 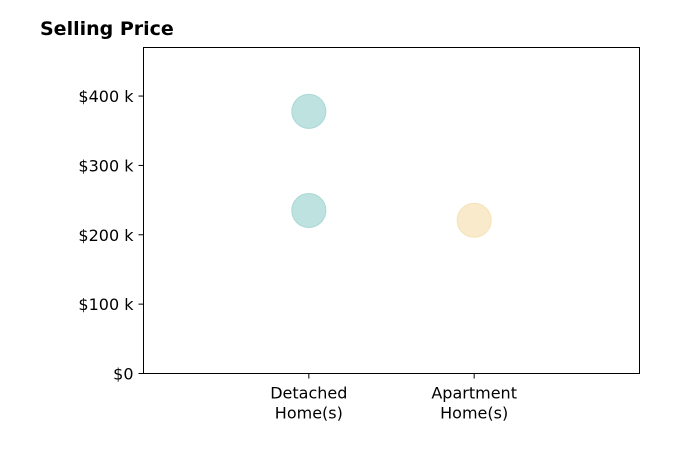 I want to click on y-tick-label: $100 k, so click(x=106, y=304).